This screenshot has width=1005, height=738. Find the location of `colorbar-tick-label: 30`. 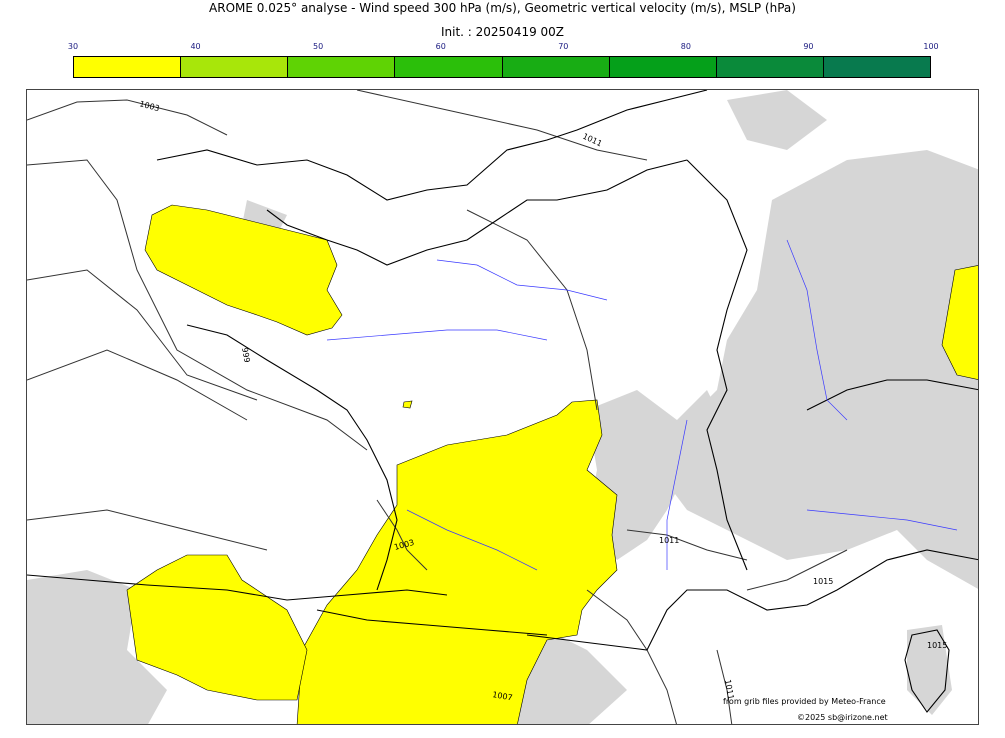

colorbar-tick-label: 30 is located at coordinates (73, 46).